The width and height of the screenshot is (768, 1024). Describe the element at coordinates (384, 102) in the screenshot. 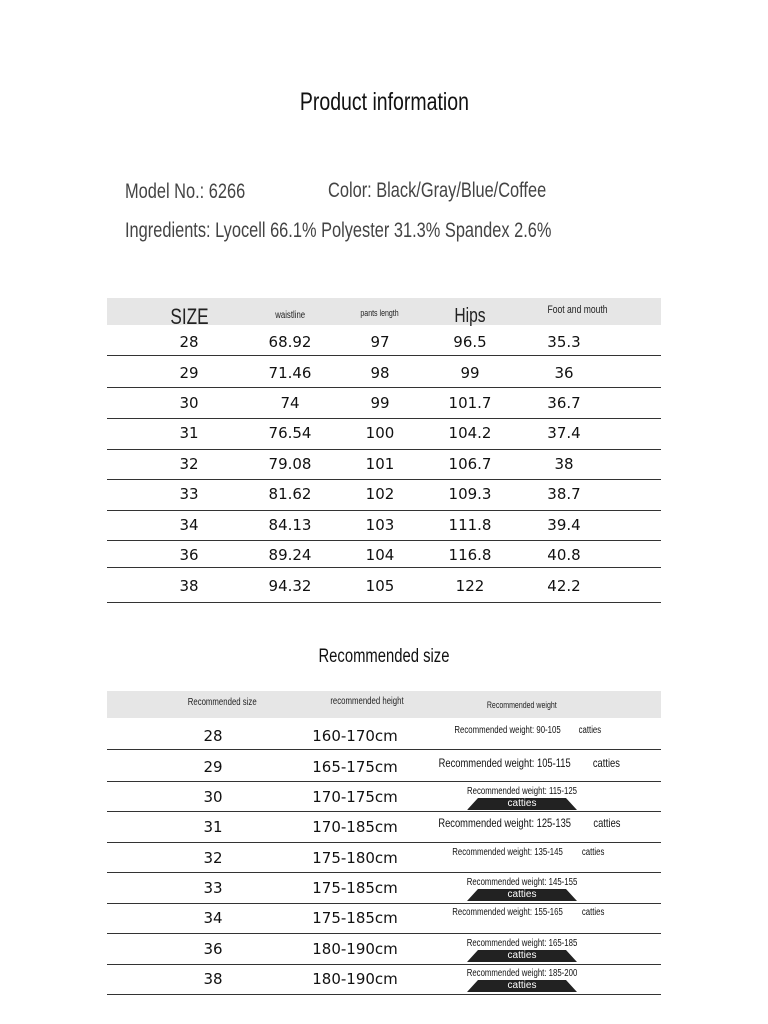

I see `page-title: Product information` at that location.